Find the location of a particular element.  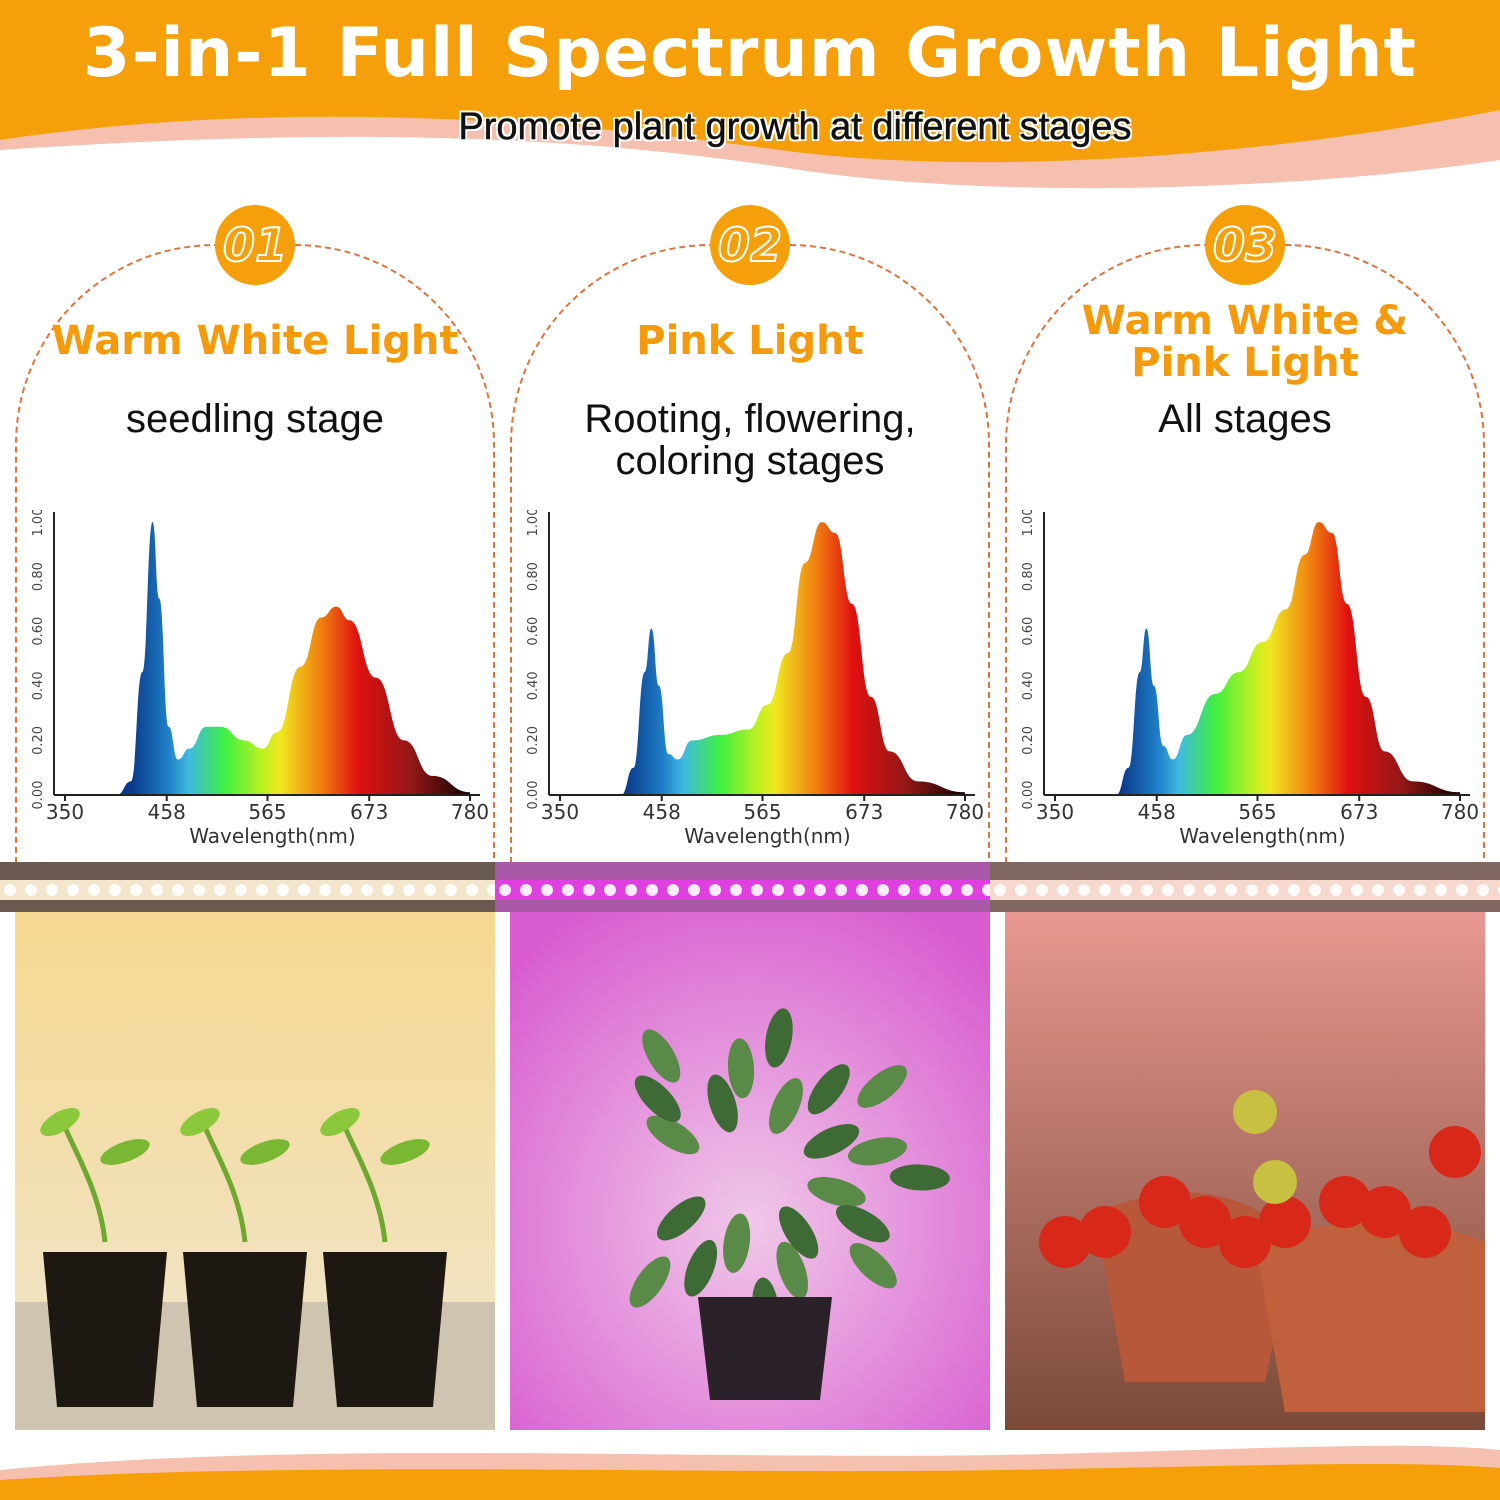

stage-title: Warm White Light is located at coordinates (255, 341).